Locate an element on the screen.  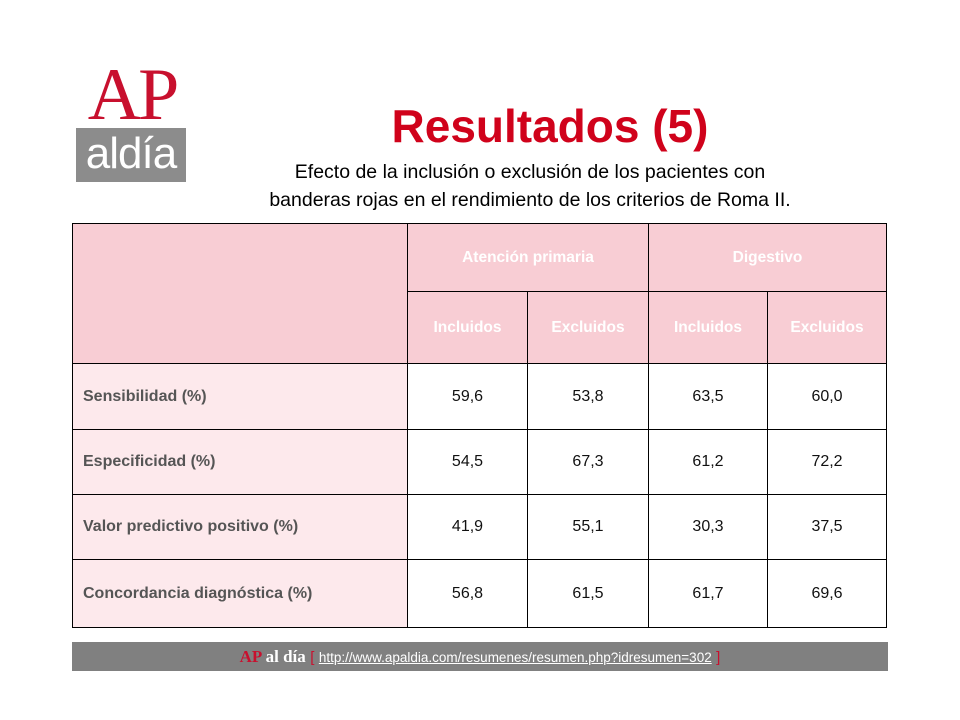
subheader-dig-incluidos: Incluidos is located at coordinates (708, 327).